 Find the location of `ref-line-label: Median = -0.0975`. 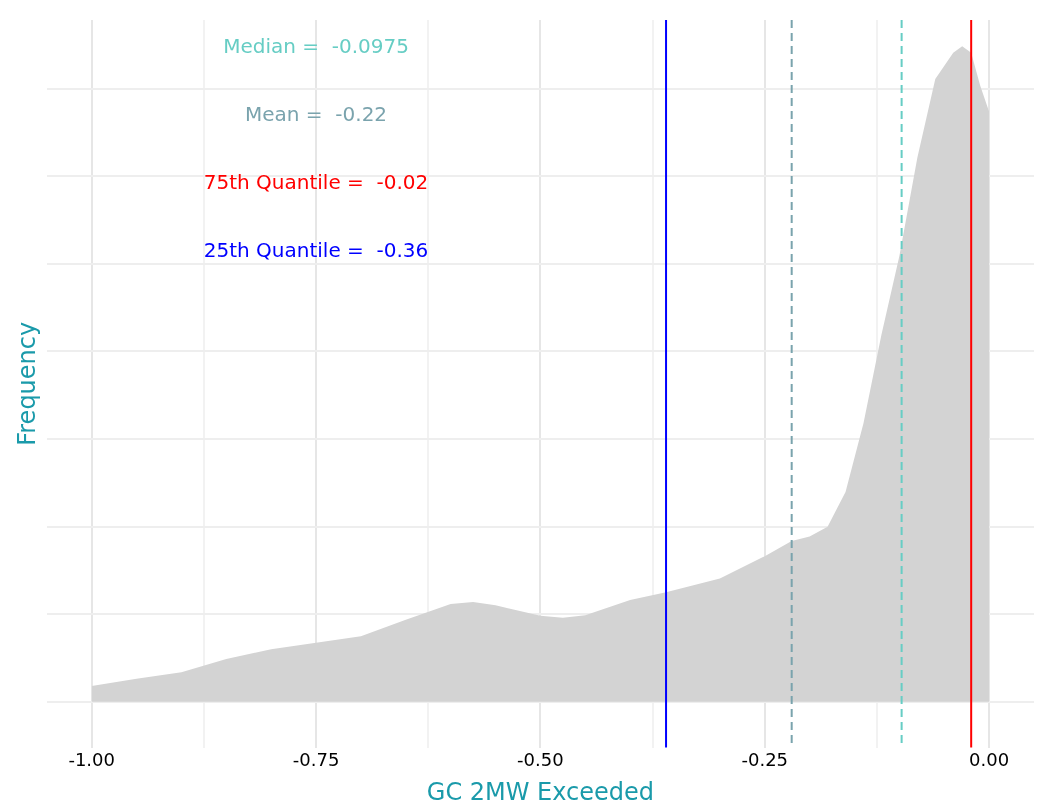

ref-line-label: Median = -0.0975 is located at coordinates (316, 46).